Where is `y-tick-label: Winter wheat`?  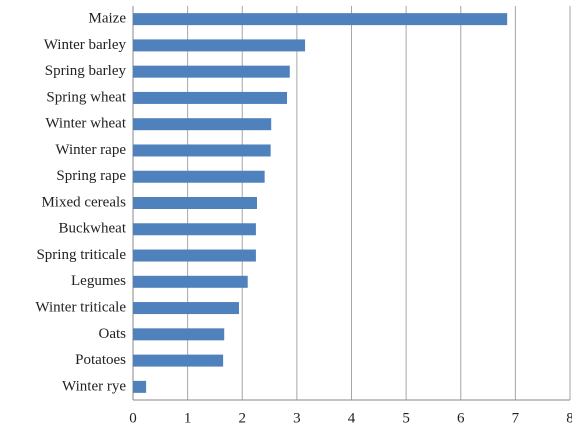
y-tick-label: Winter wheat is located at coordinates (85, 124).